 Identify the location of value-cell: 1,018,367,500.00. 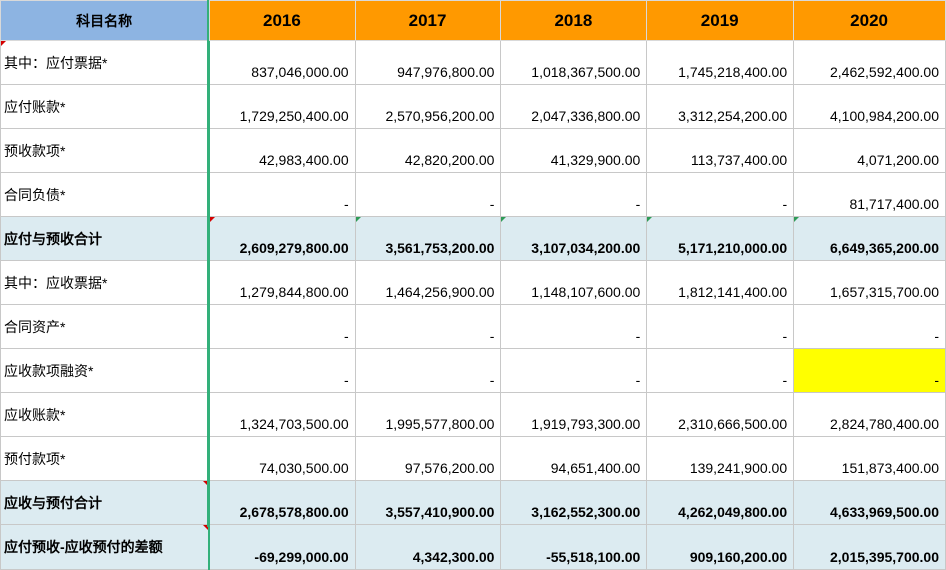
(574, 62).